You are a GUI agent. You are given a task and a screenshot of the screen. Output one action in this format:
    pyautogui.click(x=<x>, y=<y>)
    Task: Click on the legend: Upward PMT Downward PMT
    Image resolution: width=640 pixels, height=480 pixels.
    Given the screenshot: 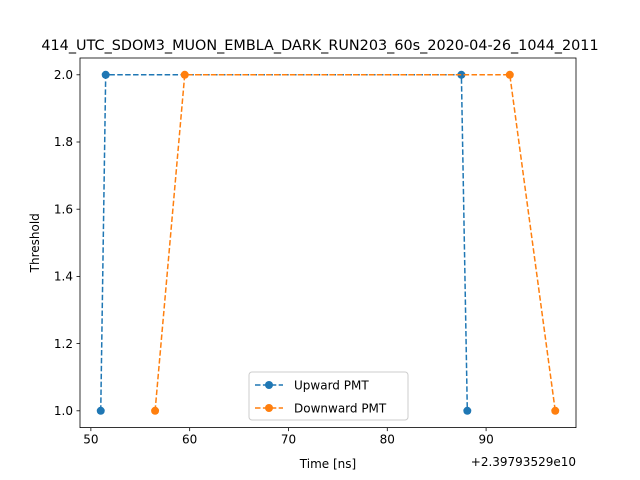 What is the action you would take?
    pyautogui.click(x=328, y=396)
    